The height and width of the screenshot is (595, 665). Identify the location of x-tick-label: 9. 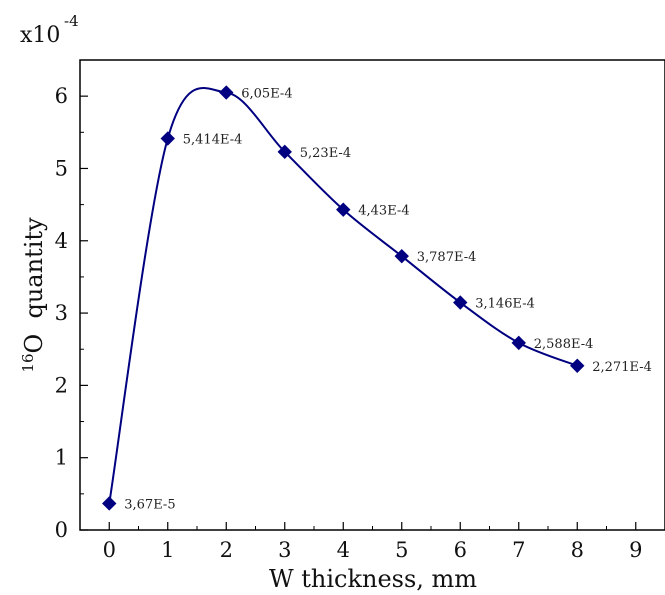
(635, 550).